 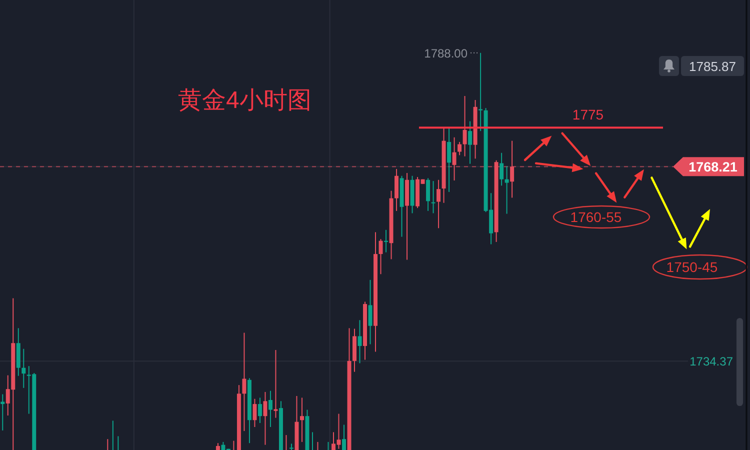 What do you see at coordinates (712, 66) in the screenshot?
I see `alert-label: 1785.87` at bounding box center [712, 66].